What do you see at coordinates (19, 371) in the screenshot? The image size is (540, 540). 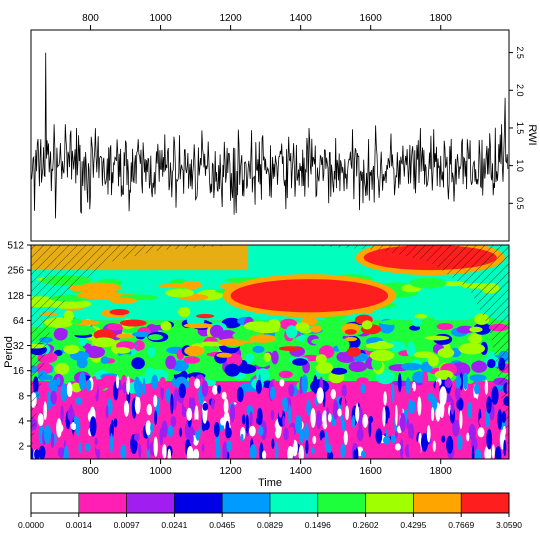 I see `wavelet-y-tick-label: 16` at bounding box center [19, 371].